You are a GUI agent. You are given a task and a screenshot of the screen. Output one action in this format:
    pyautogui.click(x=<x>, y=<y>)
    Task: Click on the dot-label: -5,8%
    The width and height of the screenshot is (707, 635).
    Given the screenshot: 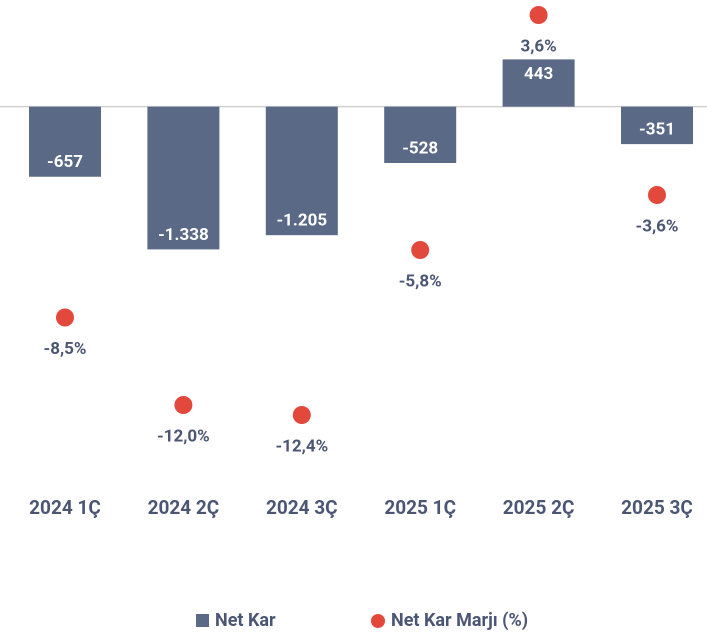 What is the action you would take?
    pyautogui.click(x=420, y=281)
    